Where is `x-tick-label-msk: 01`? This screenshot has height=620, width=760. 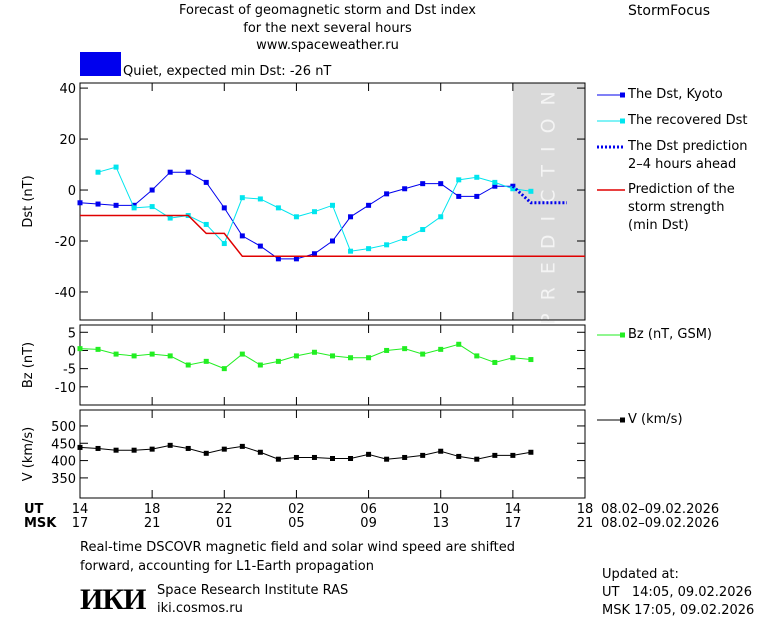
x-tick-label-msk: 01 is located at coordinates (224, 523).